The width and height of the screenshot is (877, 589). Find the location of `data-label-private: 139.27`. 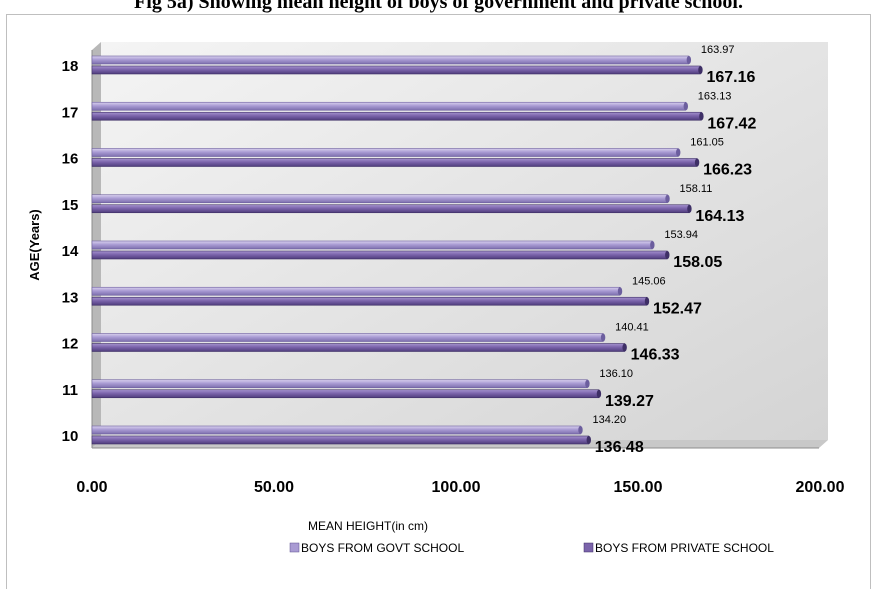

data-label-private: 139.27 is located at coordinates (629, 401).